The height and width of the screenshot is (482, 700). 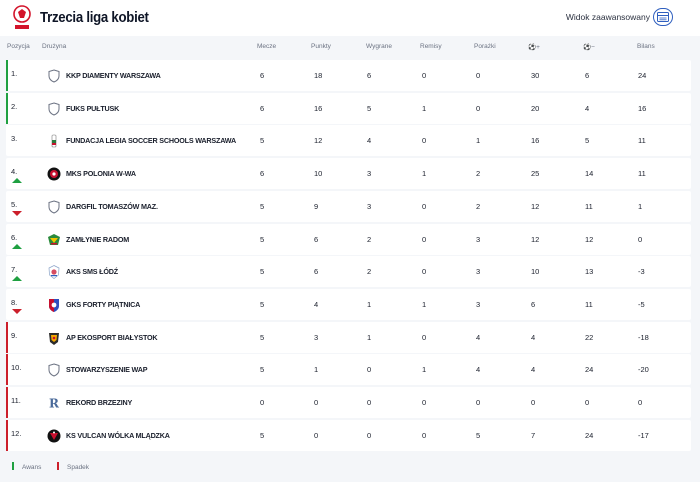 What do you see at coordinates (54, 46) in the screenshot?
I see `column-header-team: Drużyna` at bounding box center [54, 46].